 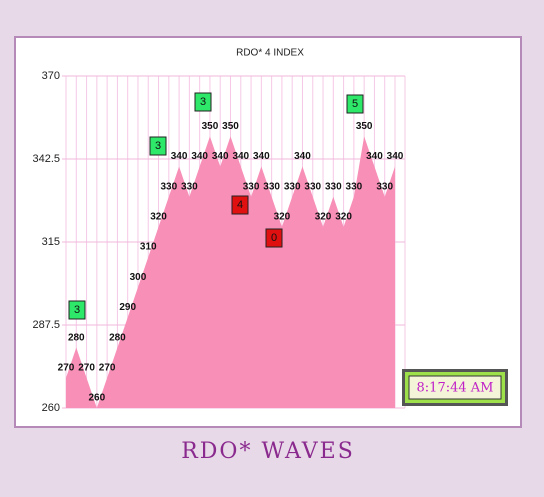 I want to click on value-label: 260, so click(x=97, y=398).